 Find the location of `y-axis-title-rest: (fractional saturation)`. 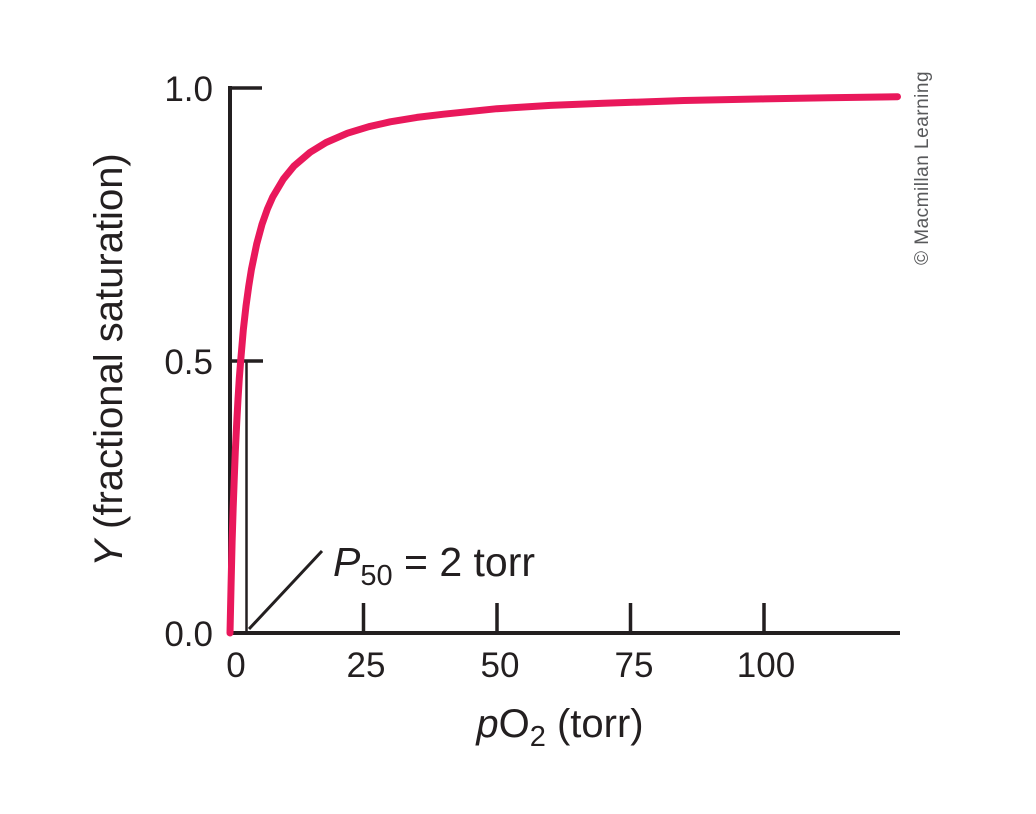

y-axis-title-rest: (fractional saturation) is located at coordinates (109, 346).